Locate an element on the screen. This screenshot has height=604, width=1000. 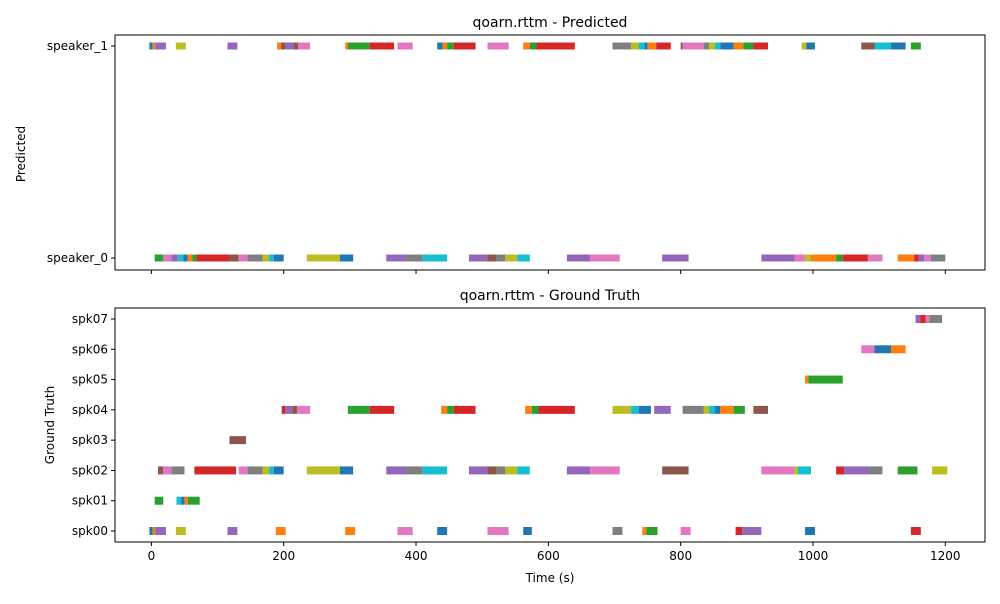
ground-truth-xlabel: Time (s) is located at coordinates (550, 578).